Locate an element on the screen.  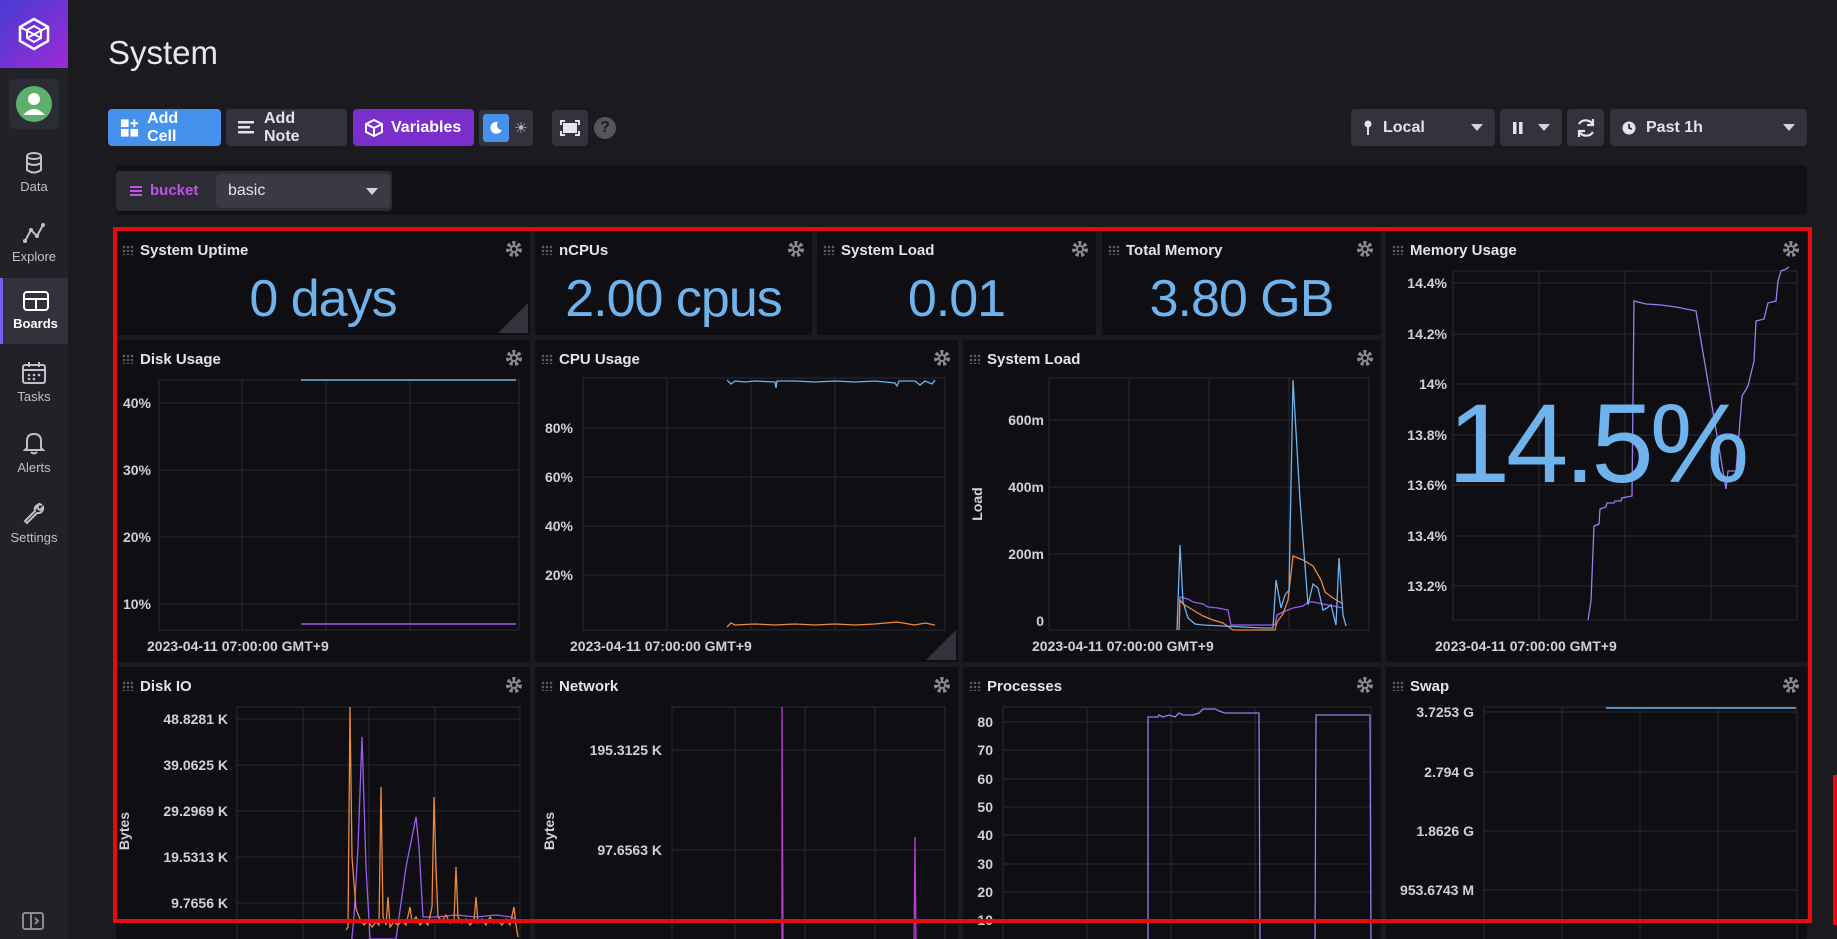
sun-icon: ☀ is located at coordinates (521, 128).